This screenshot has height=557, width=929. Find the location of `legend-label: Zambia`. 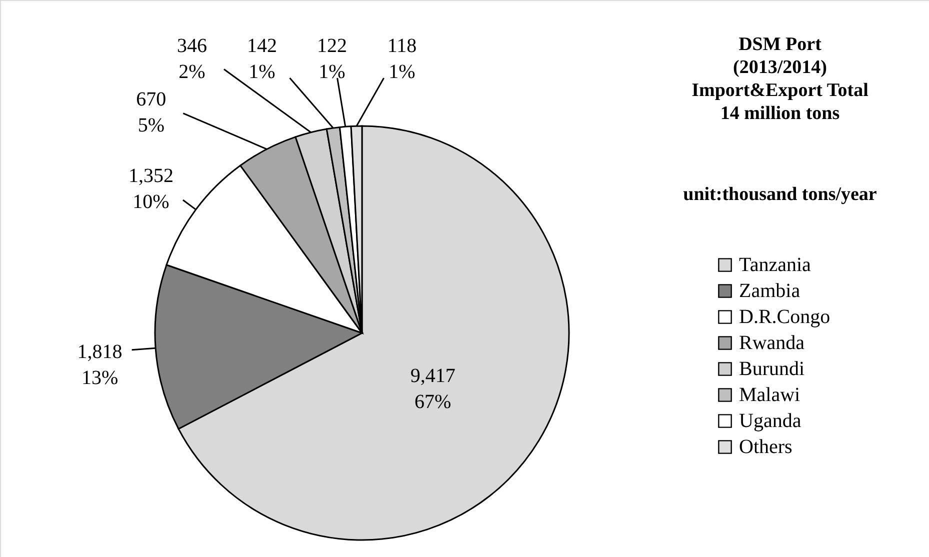

legend-label: Zambia is located at coordinates (769, 291).